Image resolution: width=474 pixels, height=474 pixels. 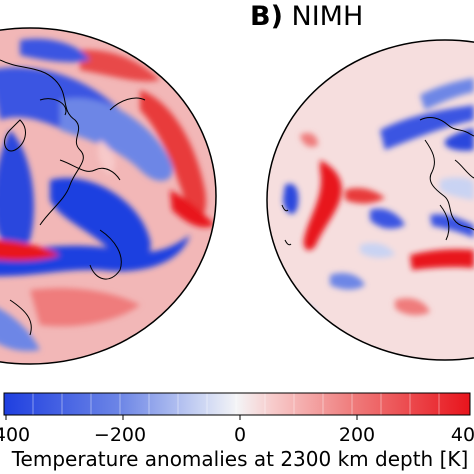 What do you see at coordinates (377, 181) in the screenshot?
I see `map-b-coastlines` at bounding box center [377, 181].